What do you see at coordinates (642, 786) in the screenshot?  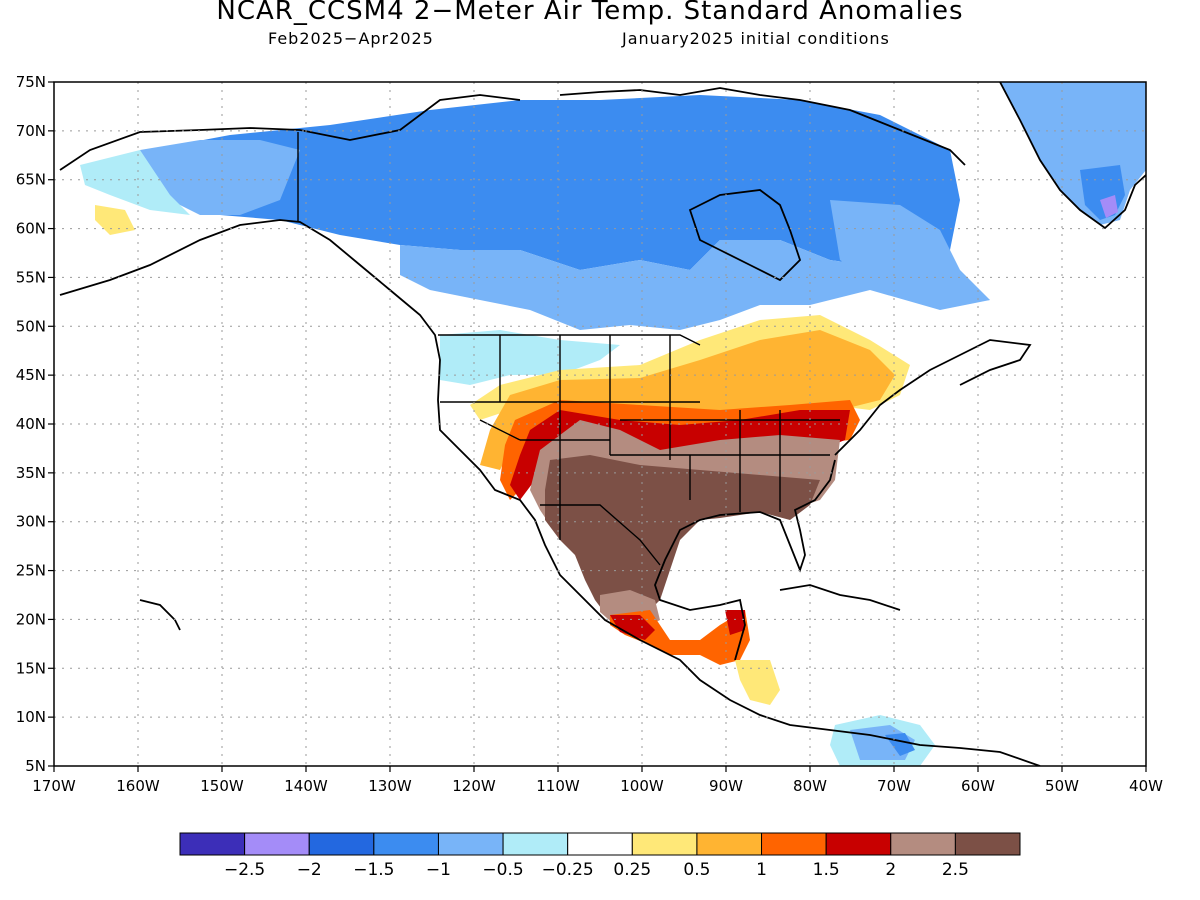 I see `lon-label: 100W` at bounding box center [642, 786].